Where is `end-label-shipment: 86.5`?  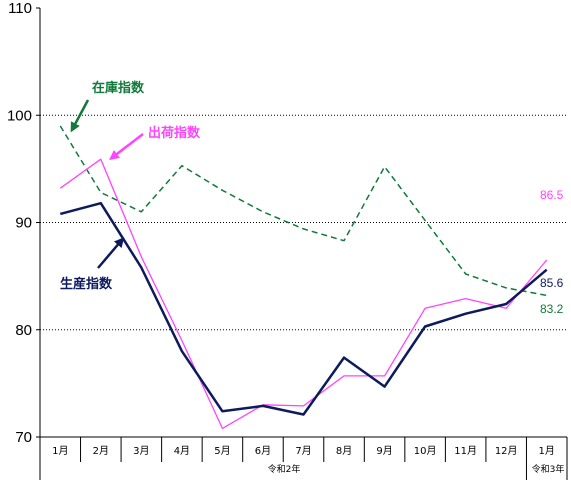
end-label-shipment: 86.5 is located at coordinates (552, 195).